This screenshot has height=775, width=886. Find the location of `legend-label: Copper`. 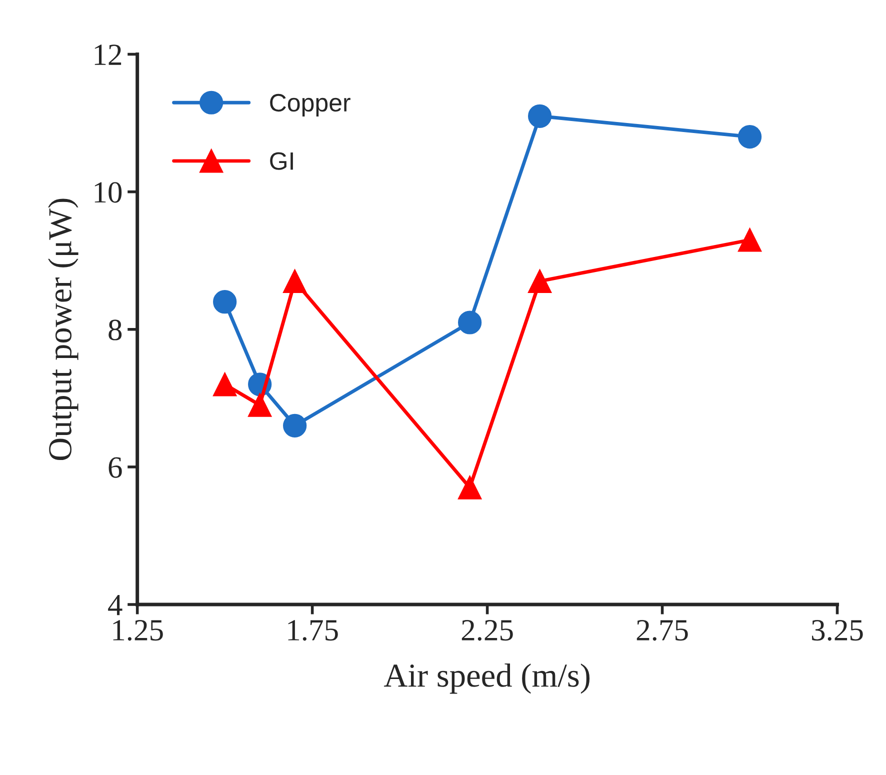

legend-label: Copper is located at coordinates (310, 105).